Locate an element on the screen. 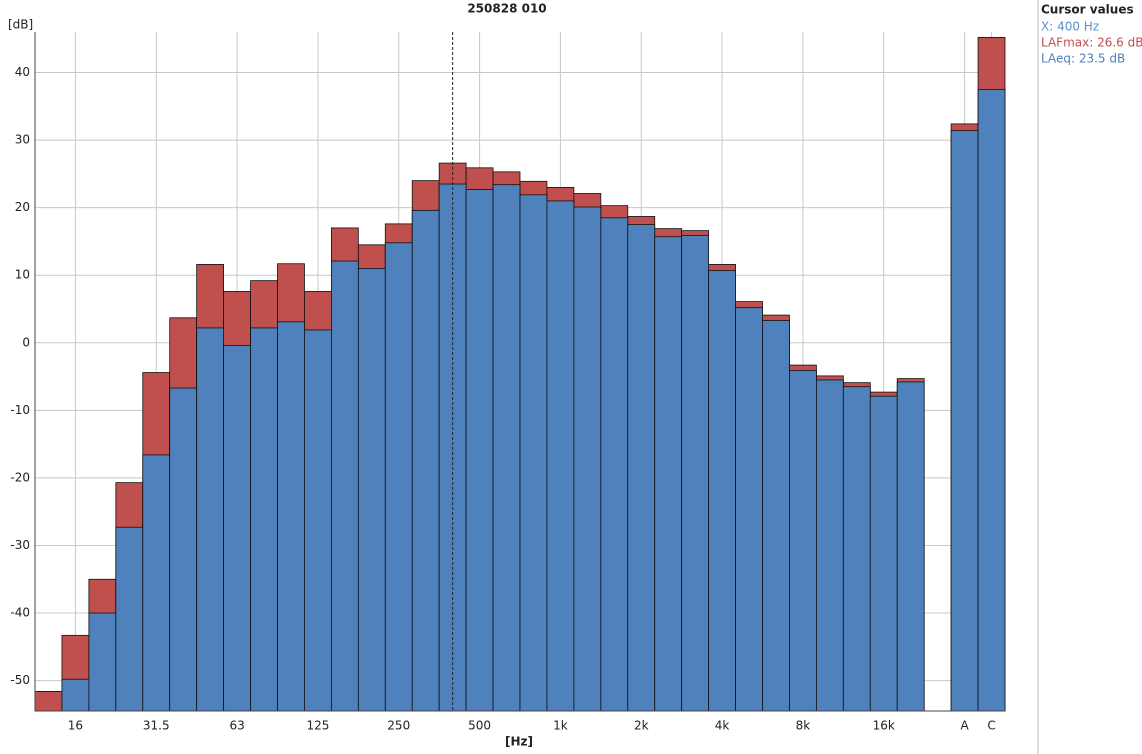  y-tick-label: -50 is located at coordinates (20, 680).